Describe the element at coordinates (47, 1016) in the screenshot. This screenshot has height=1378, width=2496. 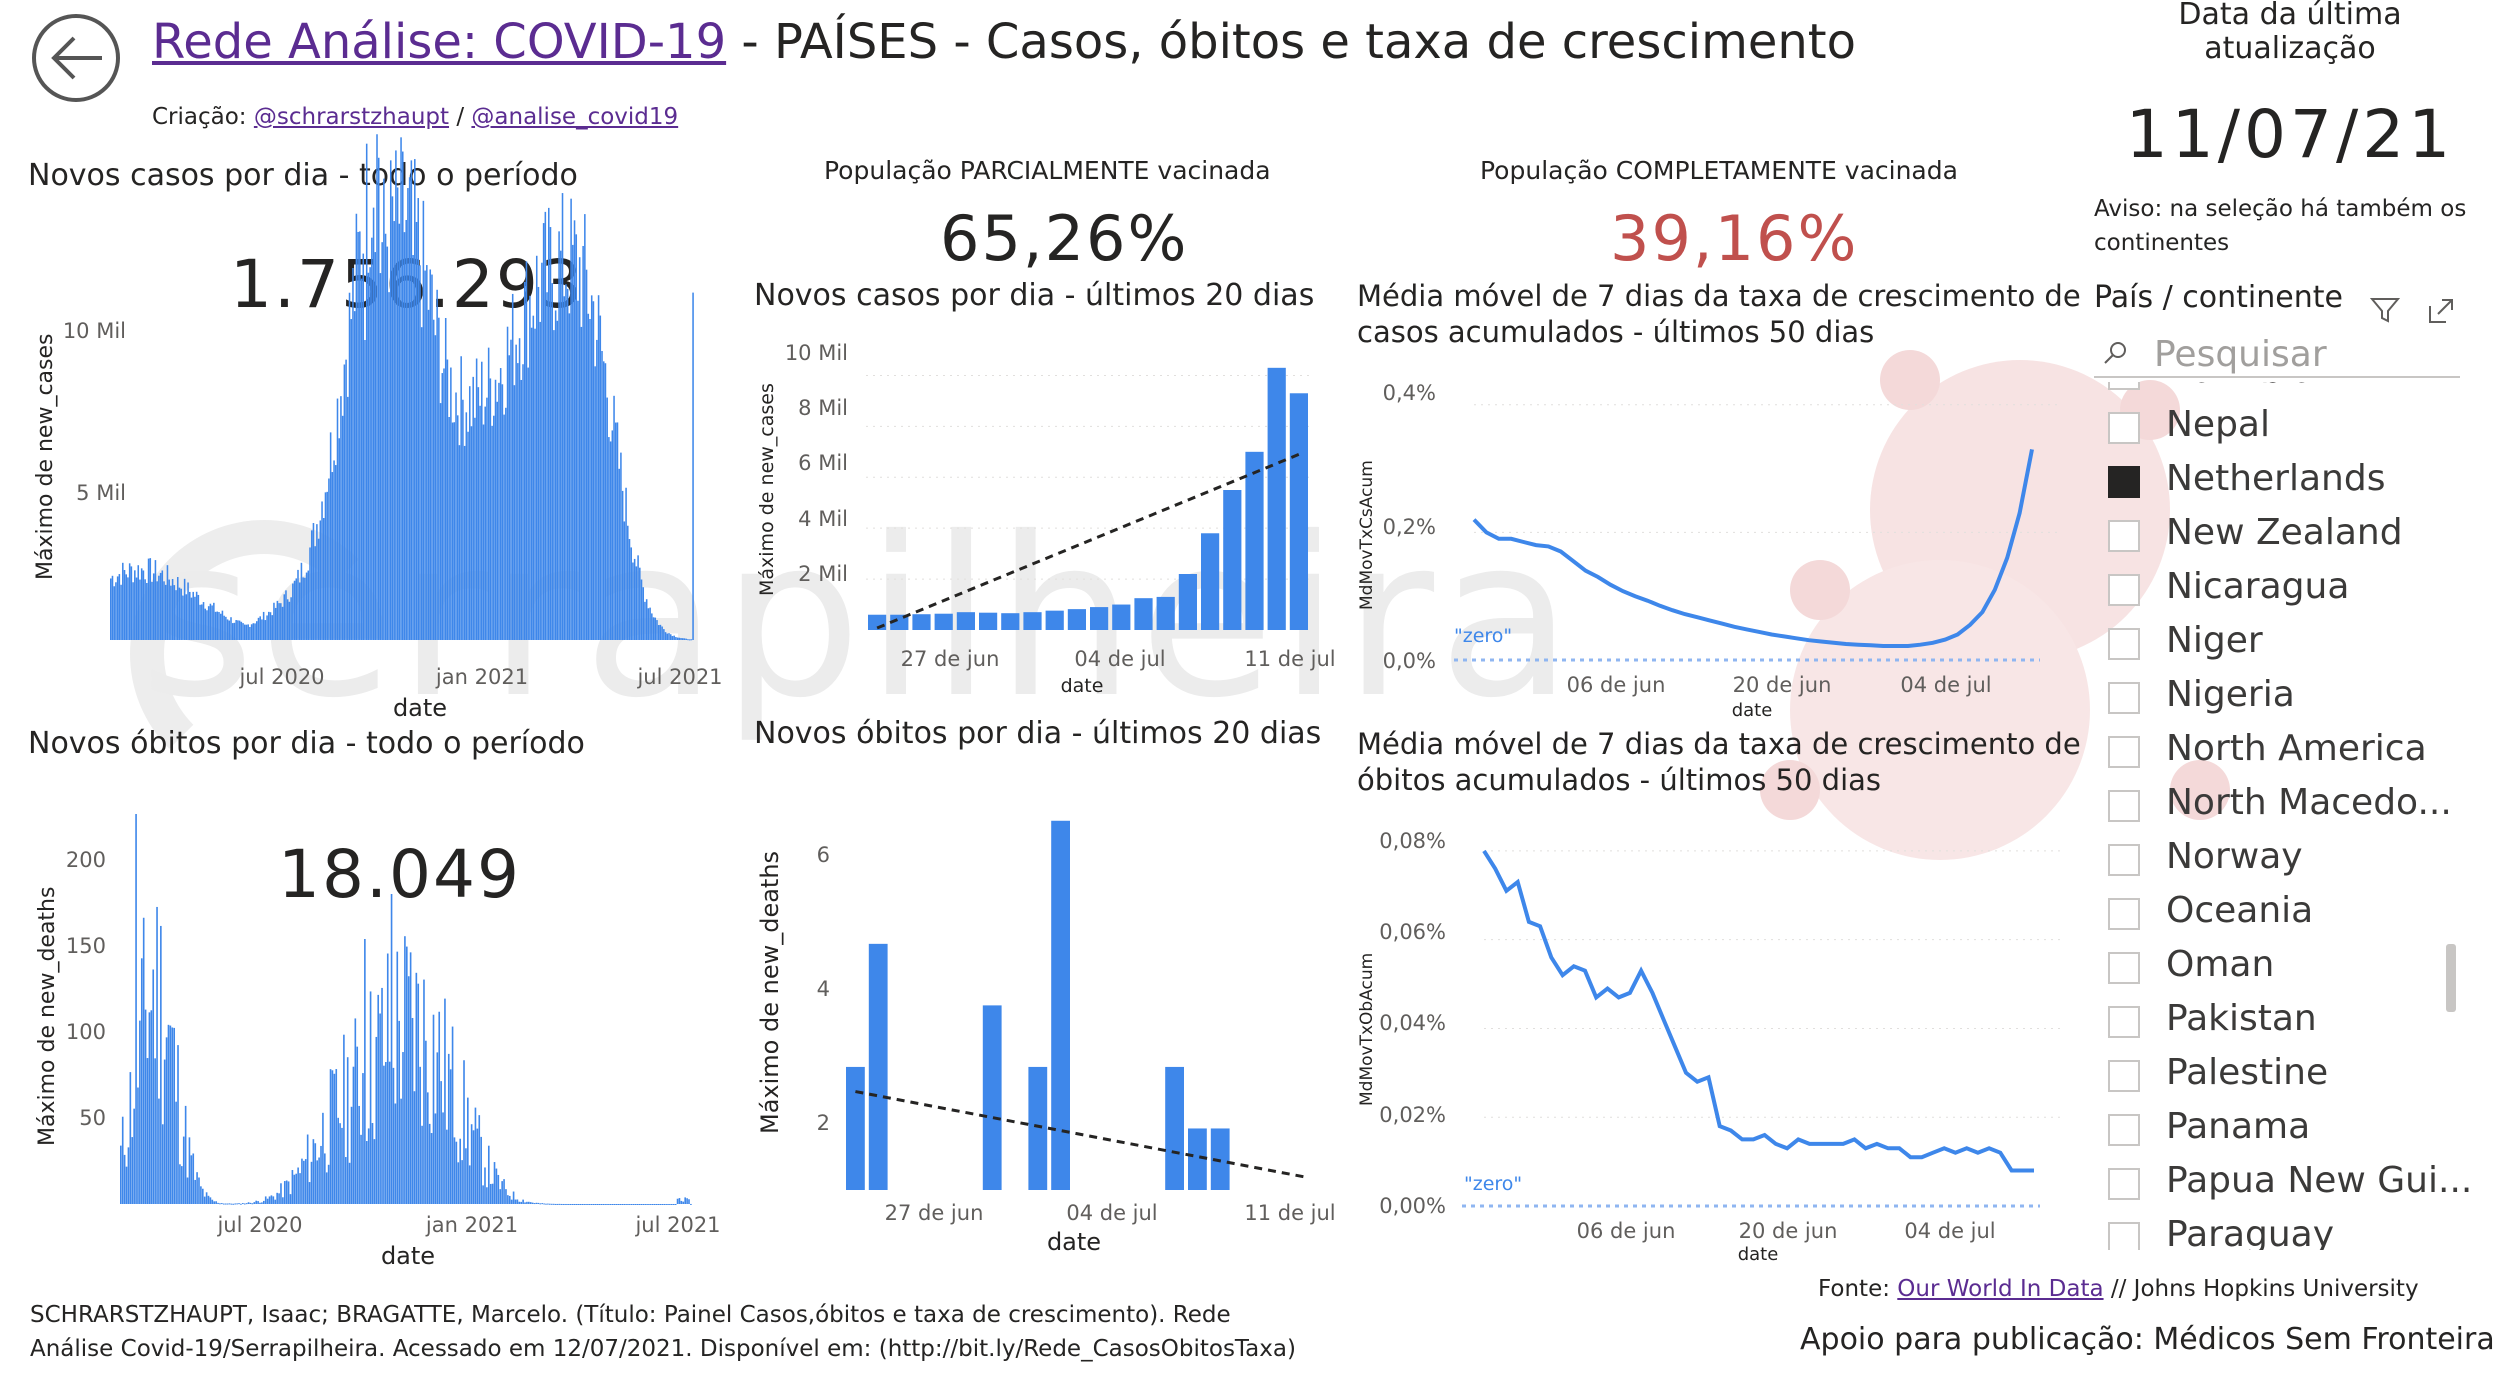
I see `y-axis-title: Máximo de new_deaths` at that location.